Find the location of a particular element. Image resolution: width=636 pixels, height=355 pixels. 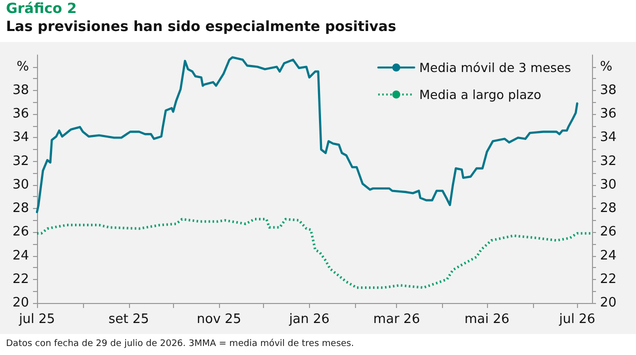

x-tick-label: set 25 is located at coordinates (129, 319).